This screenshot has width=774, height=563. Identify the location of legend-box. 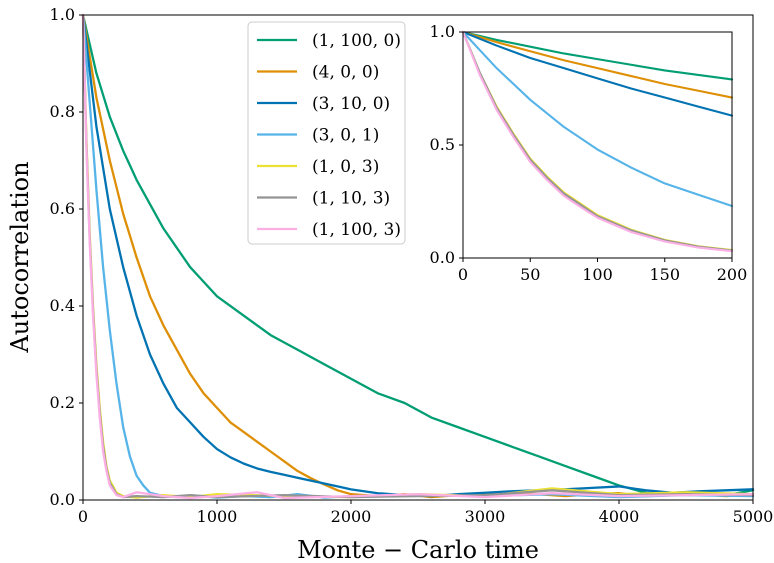
(326, 133).